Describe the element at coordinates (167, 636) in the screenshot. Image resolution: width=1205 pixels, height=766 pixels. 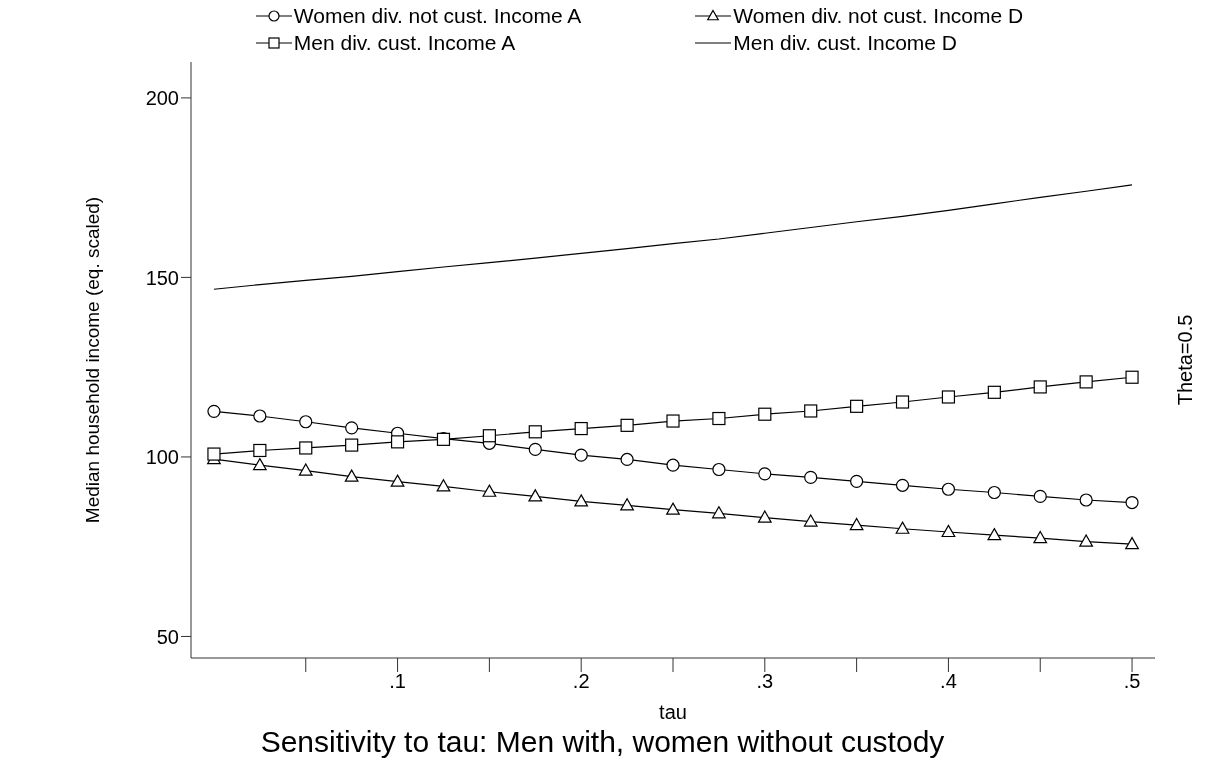
I see `y-tick-label: 50` at that location.